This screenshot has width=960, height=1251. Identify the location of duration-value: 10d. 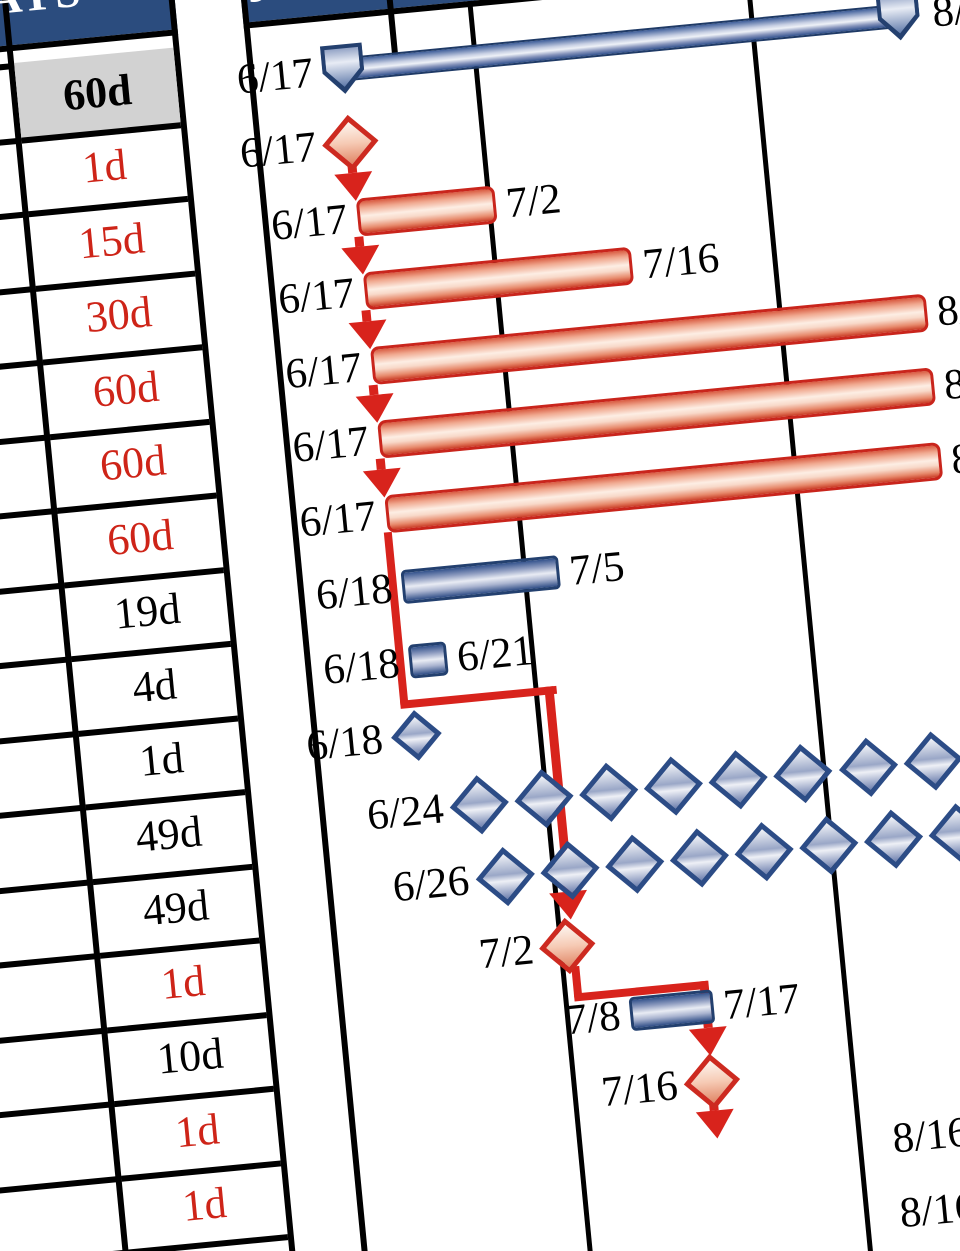
(190, 1056).